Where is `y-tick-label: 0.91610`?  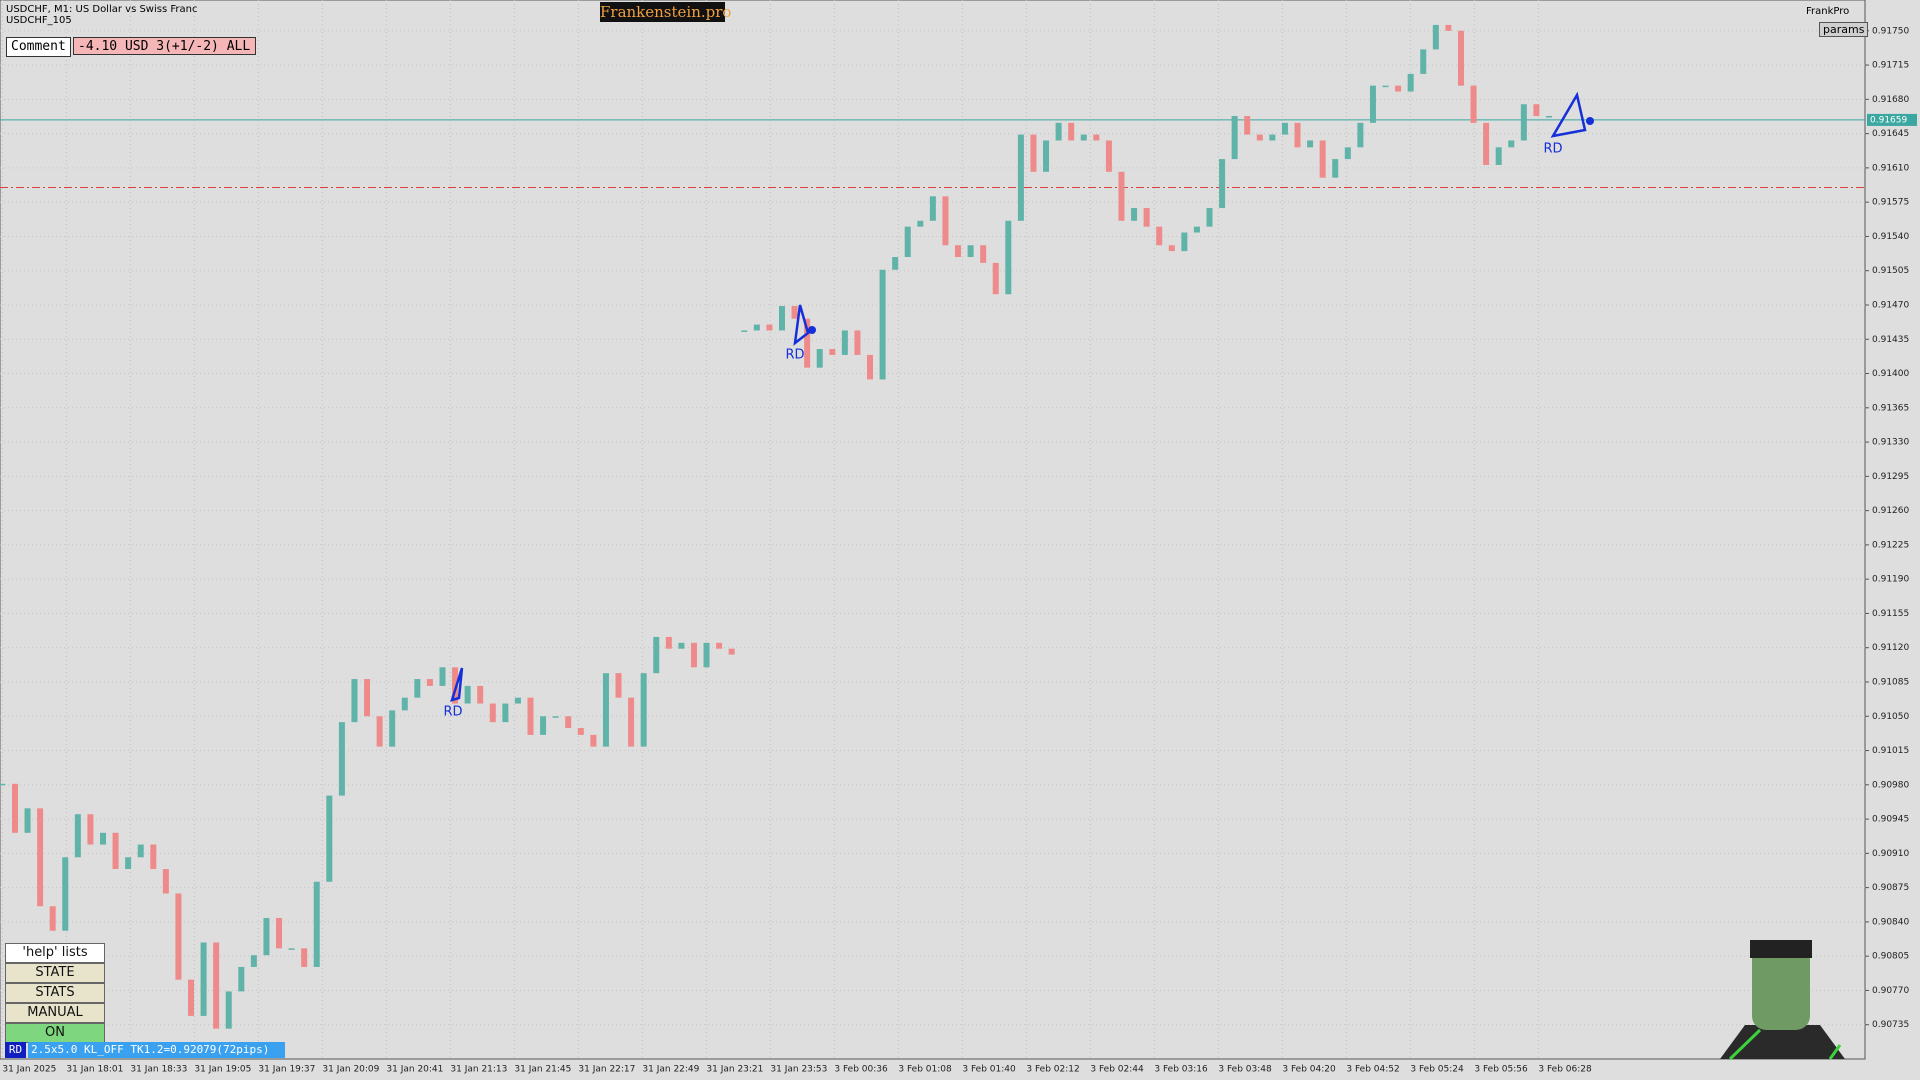
y-tick-label: 0.91610 is located at coordinates (1890, 168).